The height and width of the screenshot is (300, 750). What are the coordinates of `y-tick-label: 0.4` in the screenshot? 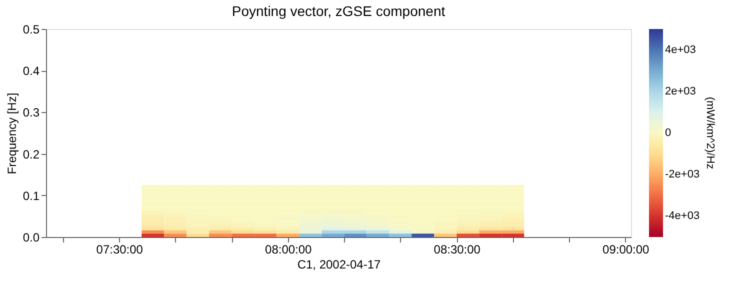 It's located at (31, 71).